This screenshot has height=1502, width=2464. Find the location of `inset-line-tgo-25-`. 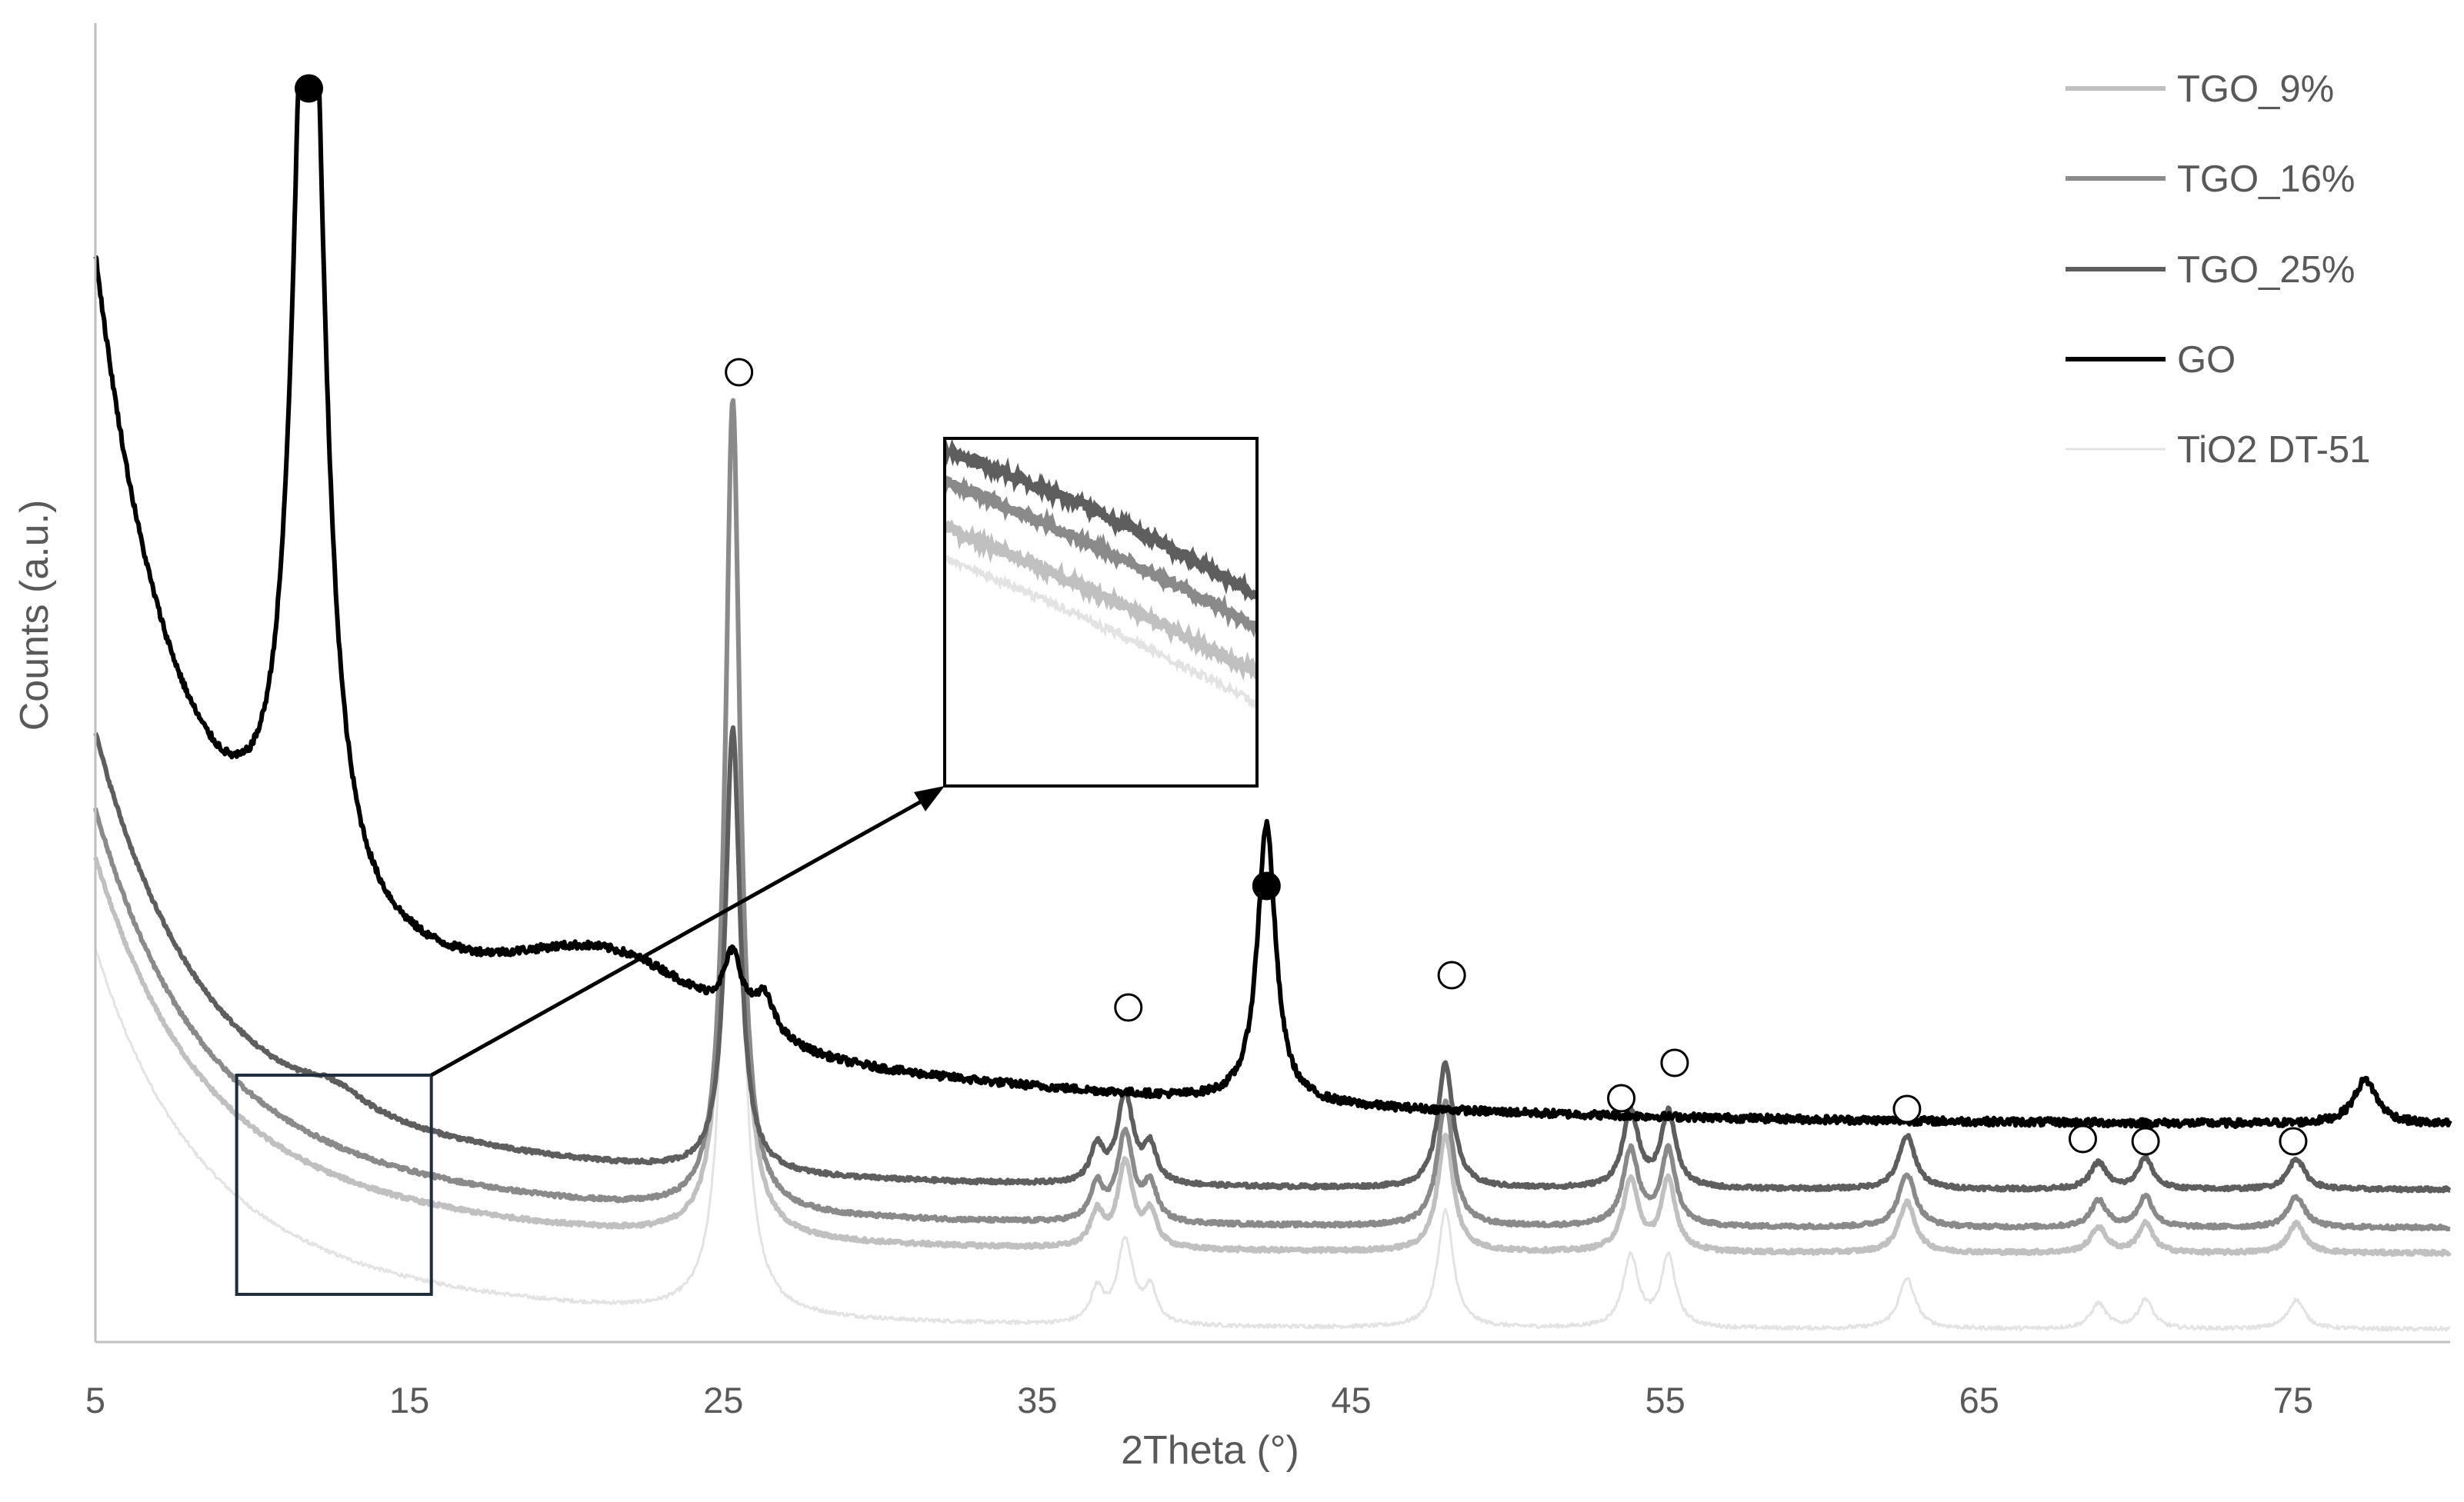

inset-line-tgo-25- is located at coordinates (1101, 520).